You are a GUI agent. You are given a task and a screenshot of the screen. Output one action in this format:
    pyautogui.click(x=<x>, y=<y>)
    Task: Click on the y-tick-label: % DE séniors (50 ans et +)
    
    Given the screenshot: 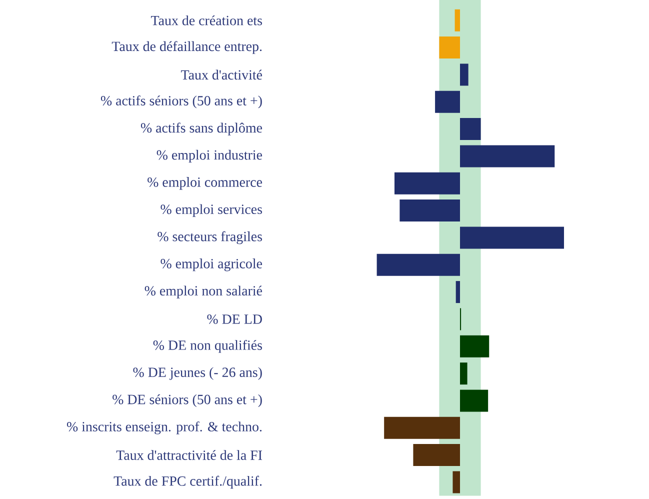 What is the action you would take?
    pyautogui.click(x=187, y=401)
    